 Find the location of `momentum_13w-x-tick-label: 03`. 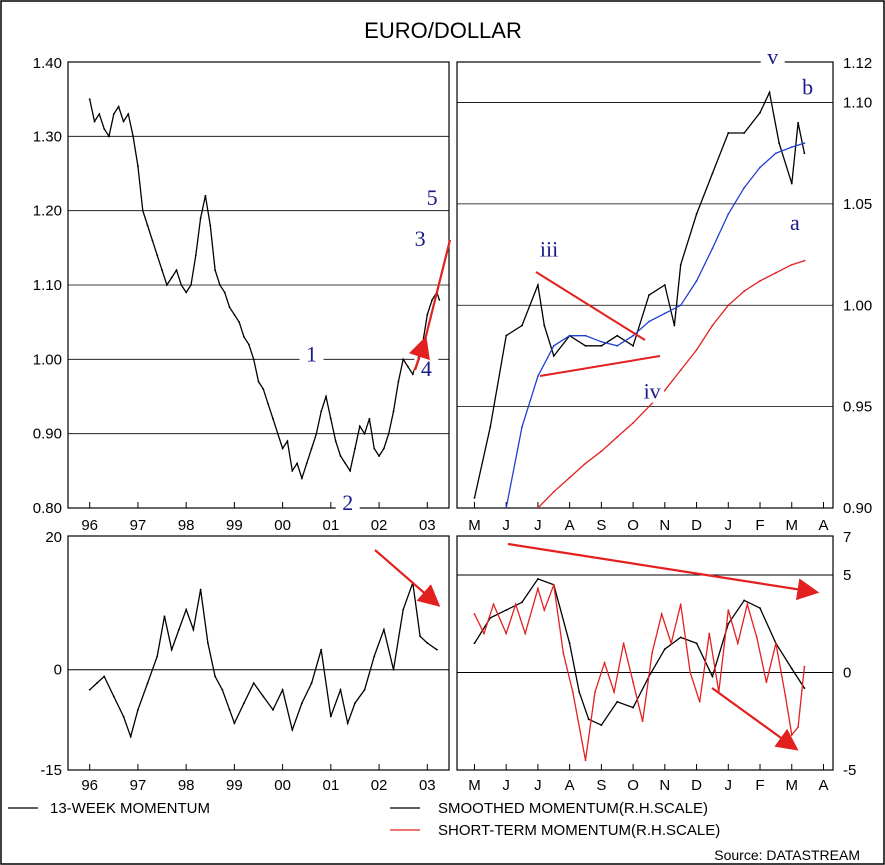

momentum_13w-x-tick-label: 03 is located at coordinates (427, 785).